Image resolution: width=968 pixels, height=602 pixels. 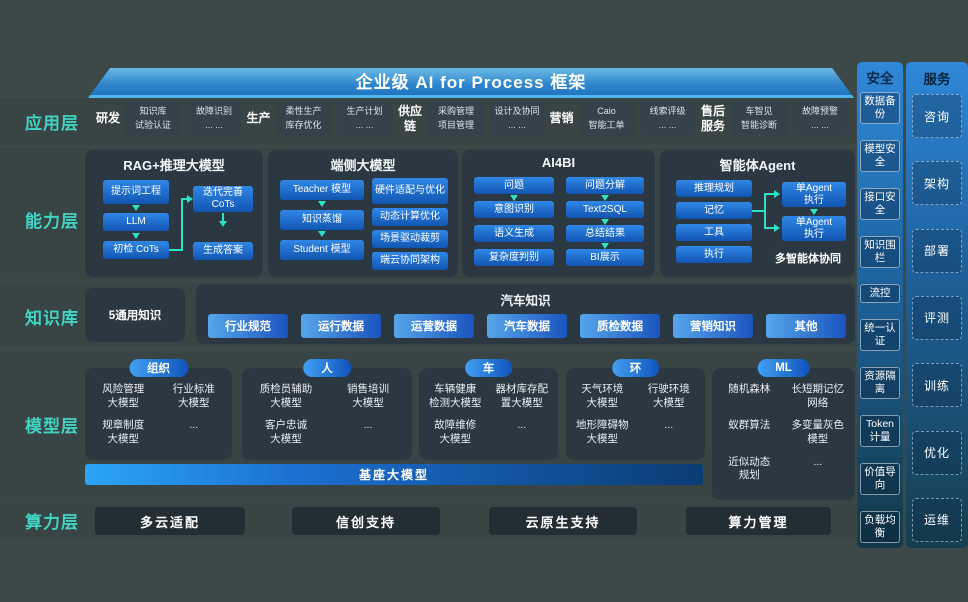 I want to click on app-feature-box: 知识库 试验认证, so click(x=153, y=119).